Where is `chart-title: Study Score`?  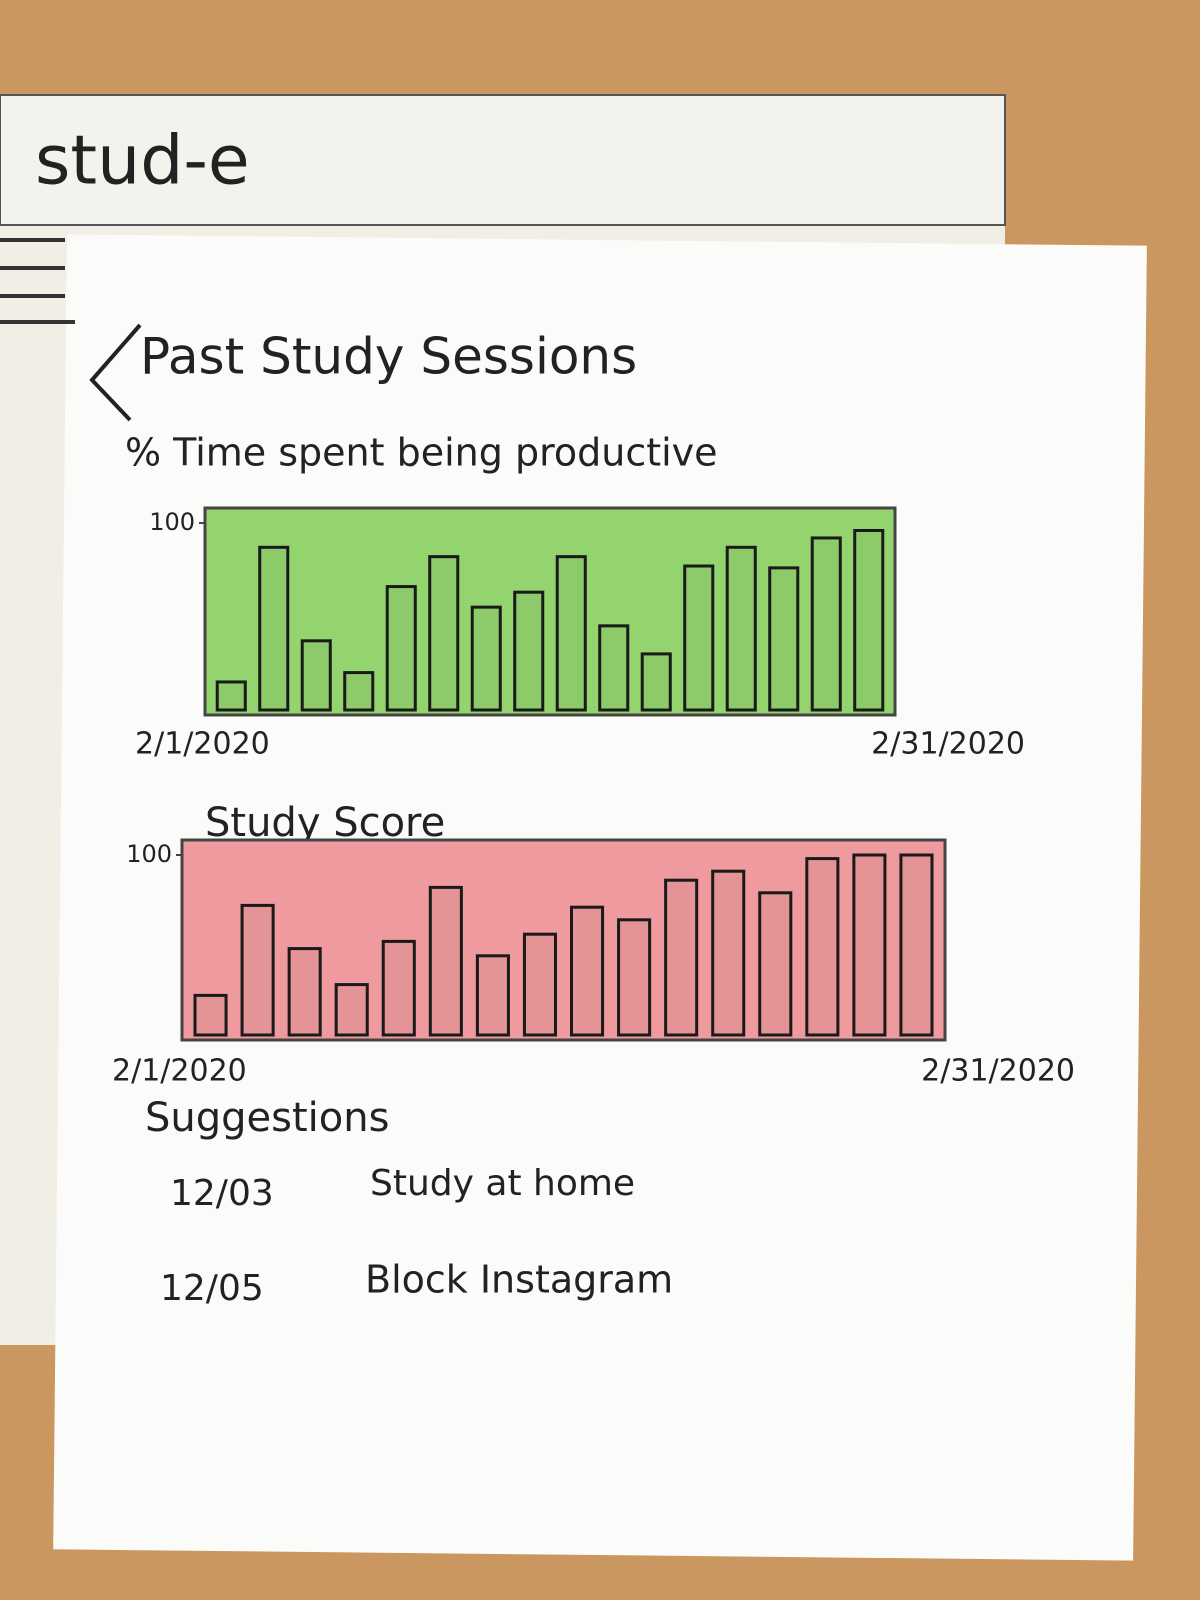 chart-title: Study Score is located at coordinates (325, 823).